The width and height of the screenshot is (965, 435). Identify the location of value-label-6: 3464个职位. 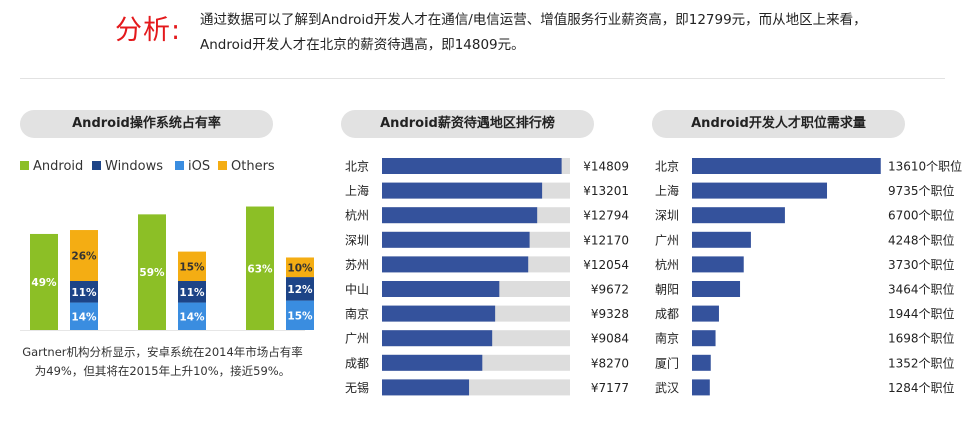
(921, 289).